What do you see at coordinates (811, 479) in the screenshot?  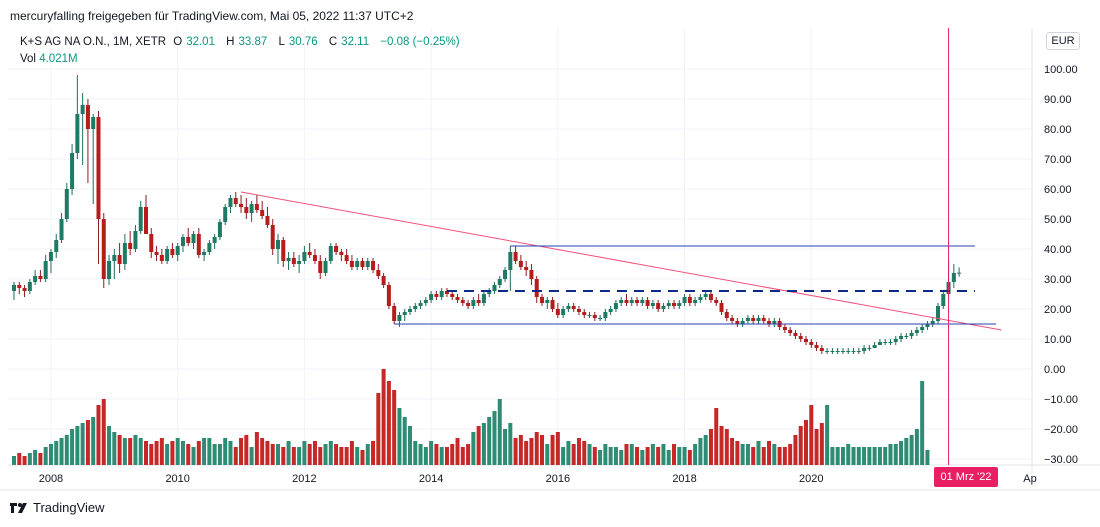 I see `time-tick-label: 2020` at bounding box center [811, 479].